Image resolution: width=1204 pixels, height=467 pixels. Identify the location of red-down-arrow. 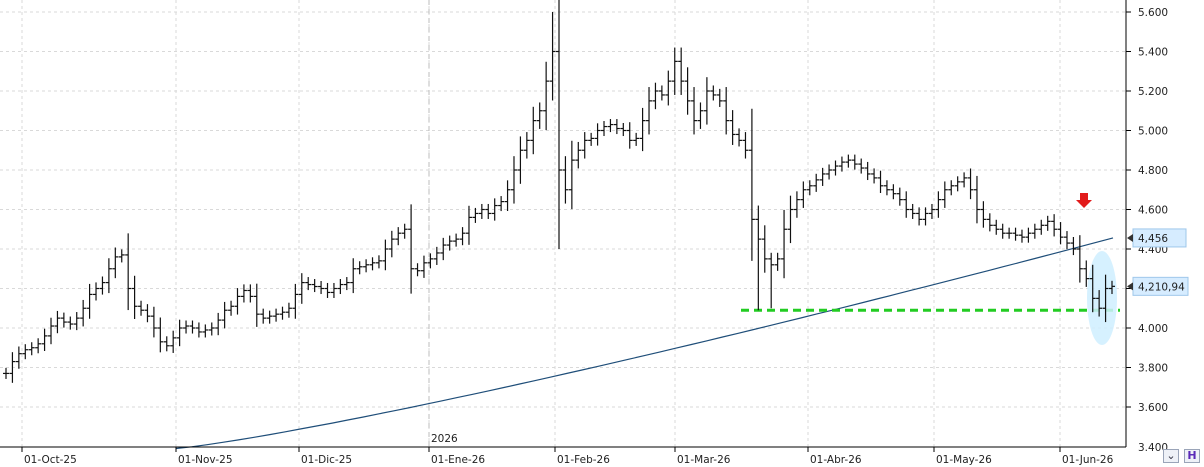
(1084, 200).